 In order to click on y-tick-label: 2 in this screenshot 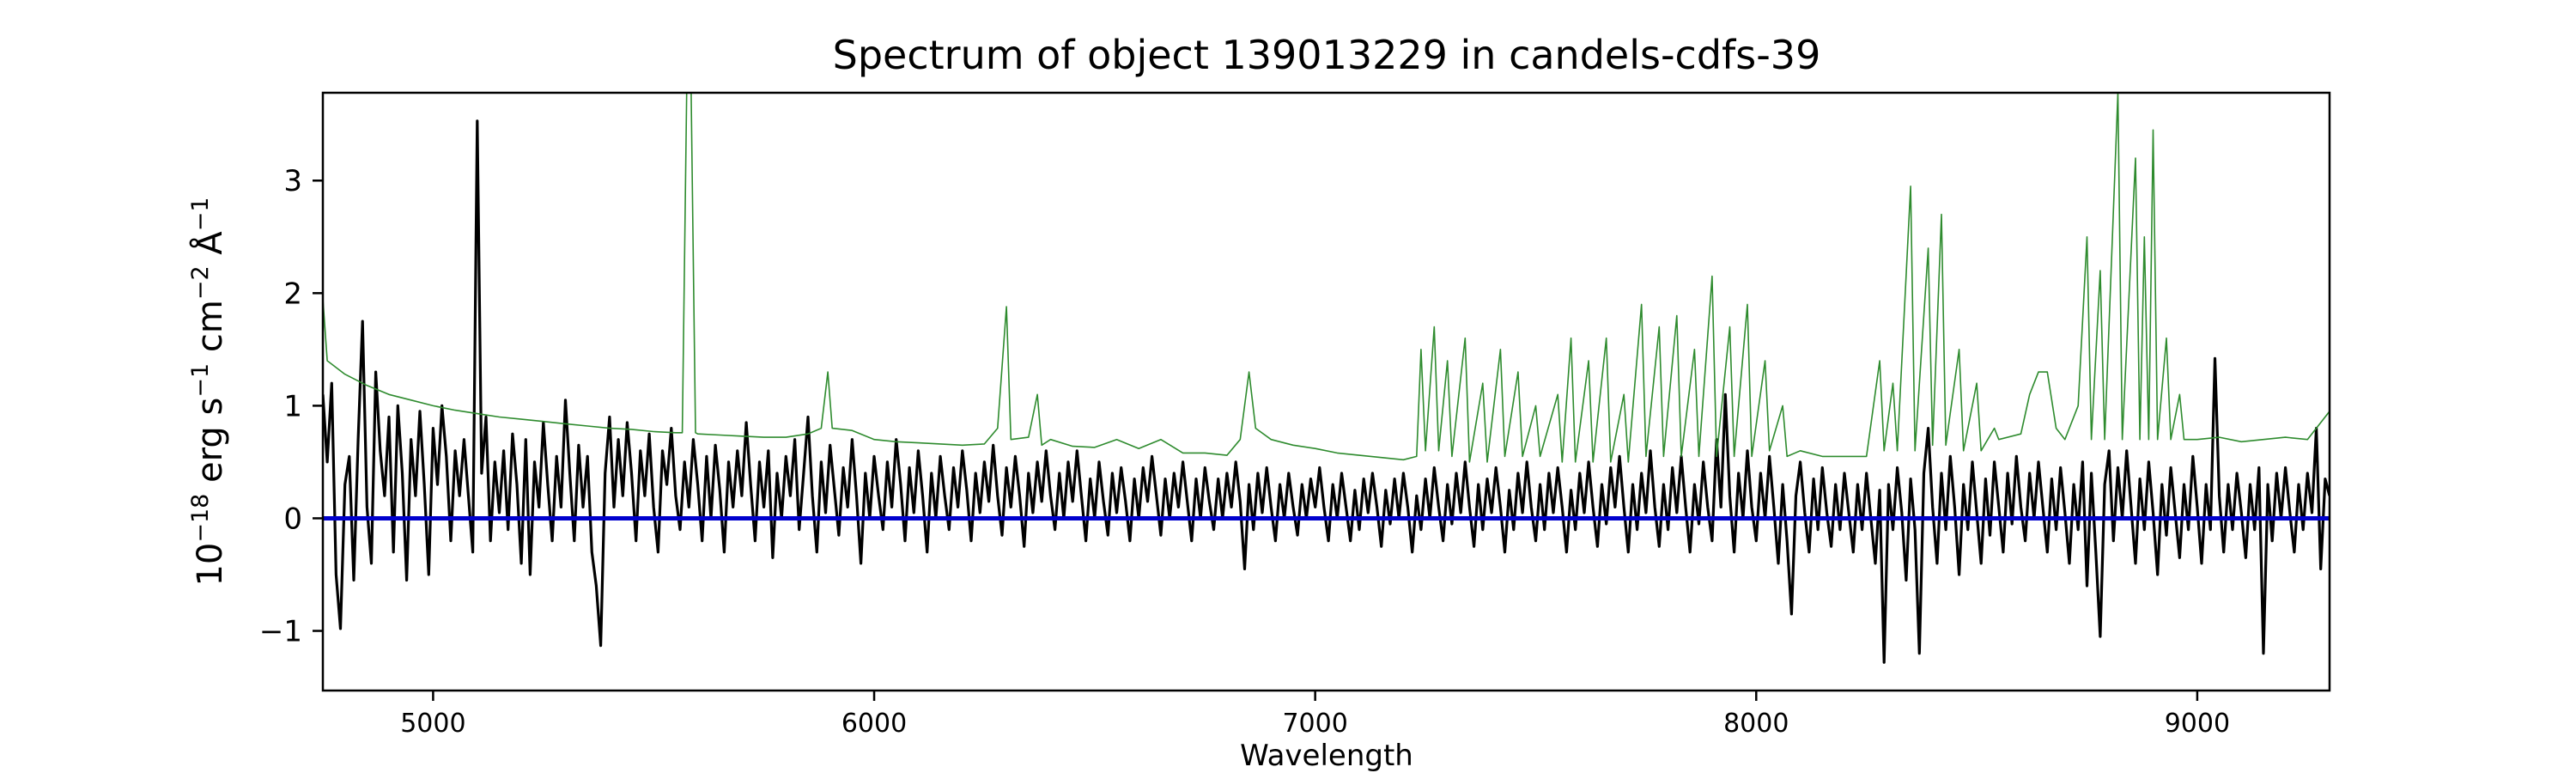, I will do `click(292, 294)`.